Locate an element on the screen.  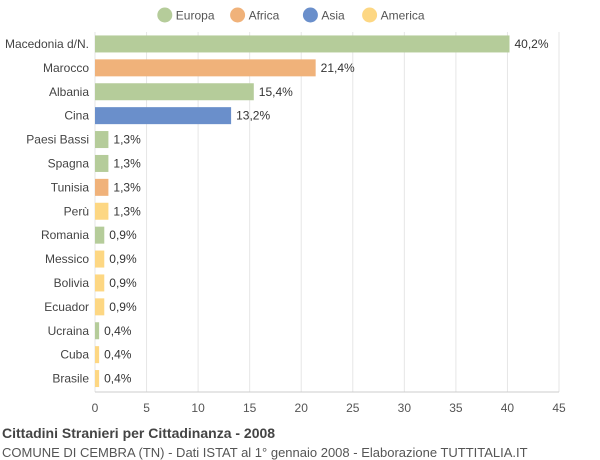
x-tick-label: 45 is located at coordinates (559, 408).